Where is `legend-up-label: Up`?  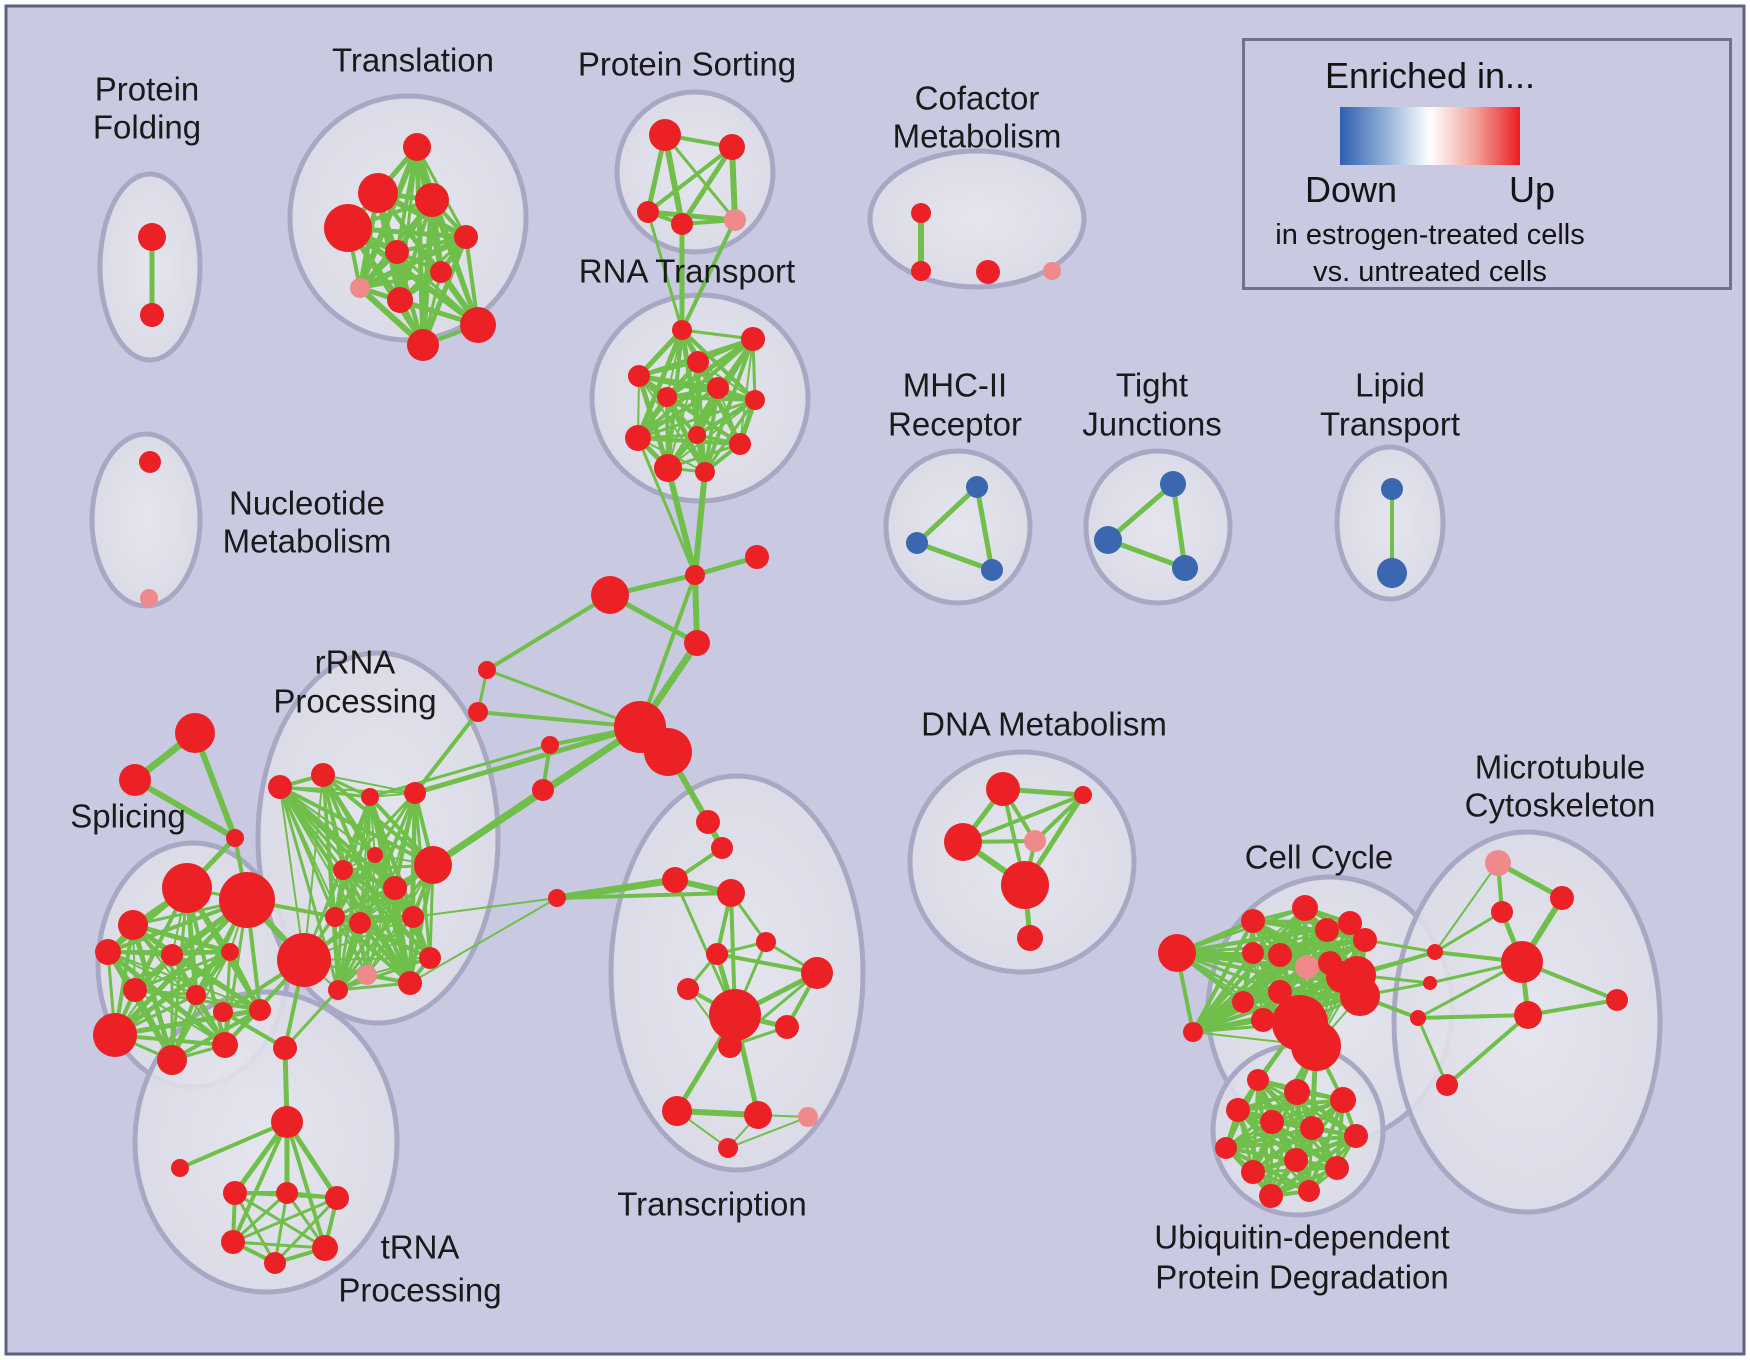 legend-up-label: Up is located at coordinates (1531, 189).